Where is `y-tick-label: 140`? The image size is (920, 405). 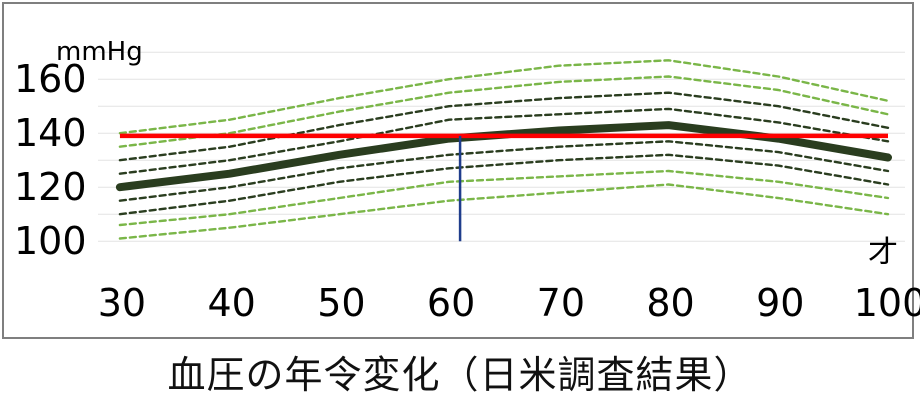
y-tick-label: 140 is located at coordinates (50, 133).